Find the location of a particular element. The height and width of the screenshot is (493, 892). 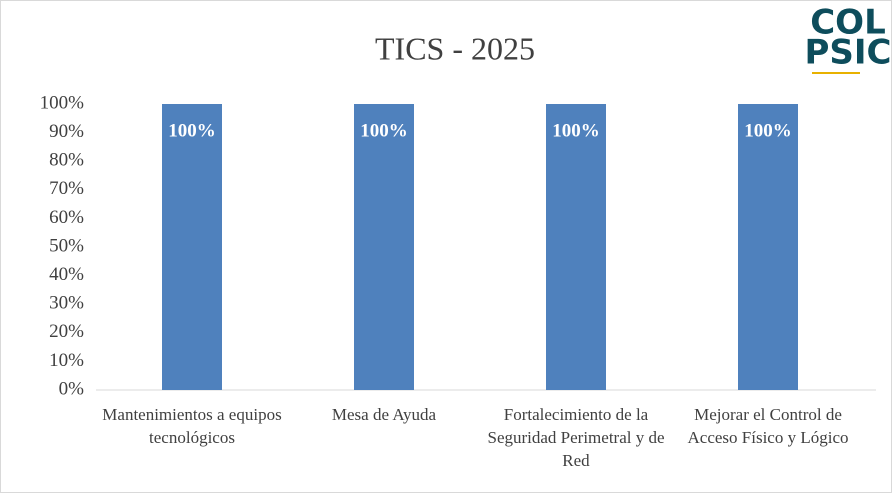

y-tick-label: 50% is located at coordinates (66, 245).